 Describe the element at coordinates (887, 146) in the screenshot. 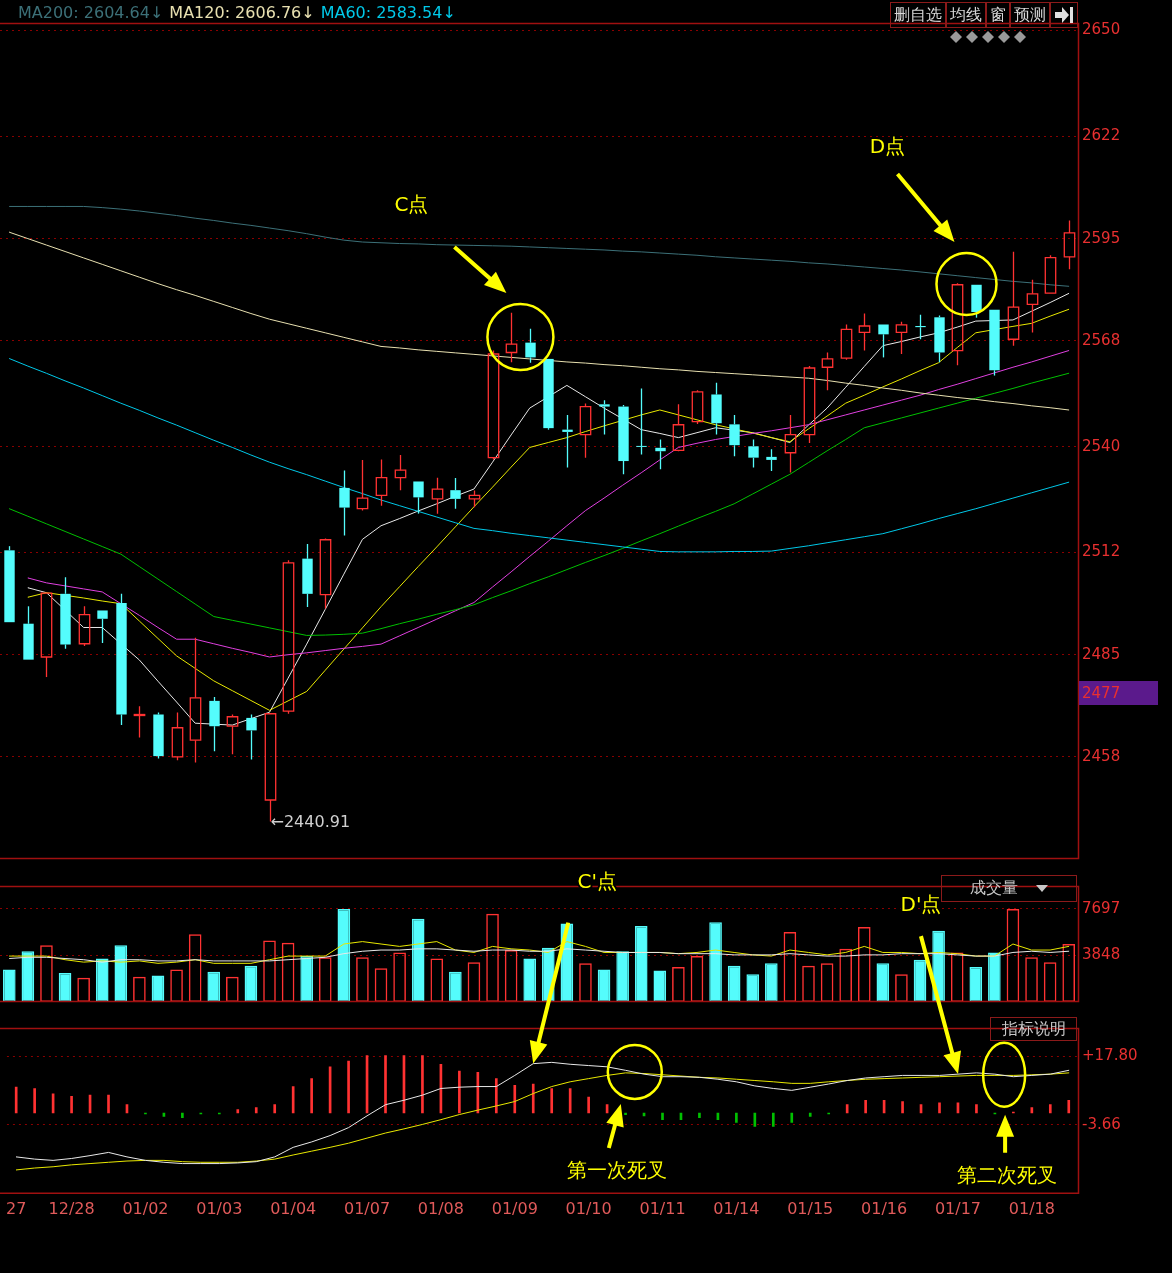

I see `annotation: D点` at that location.